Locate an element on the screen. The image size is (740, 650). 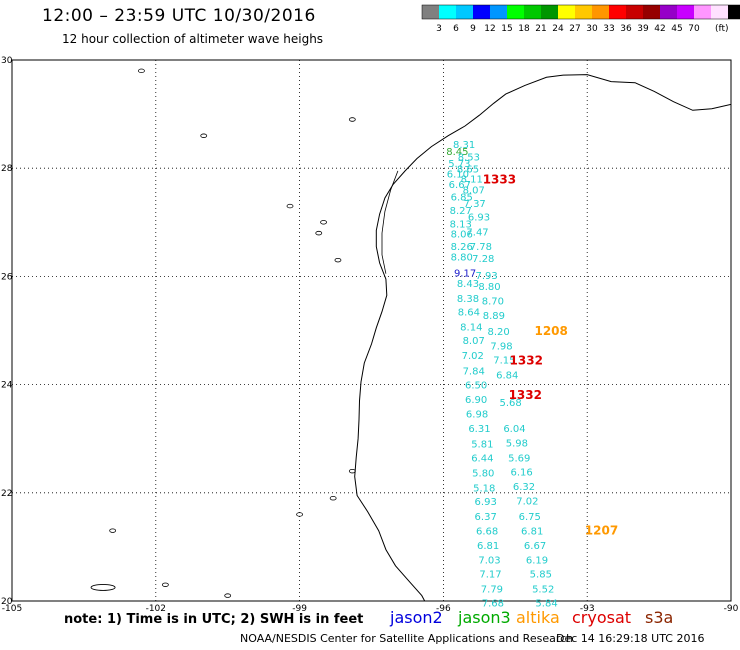
legend-label: 15 is located at coordinates (506, 29).